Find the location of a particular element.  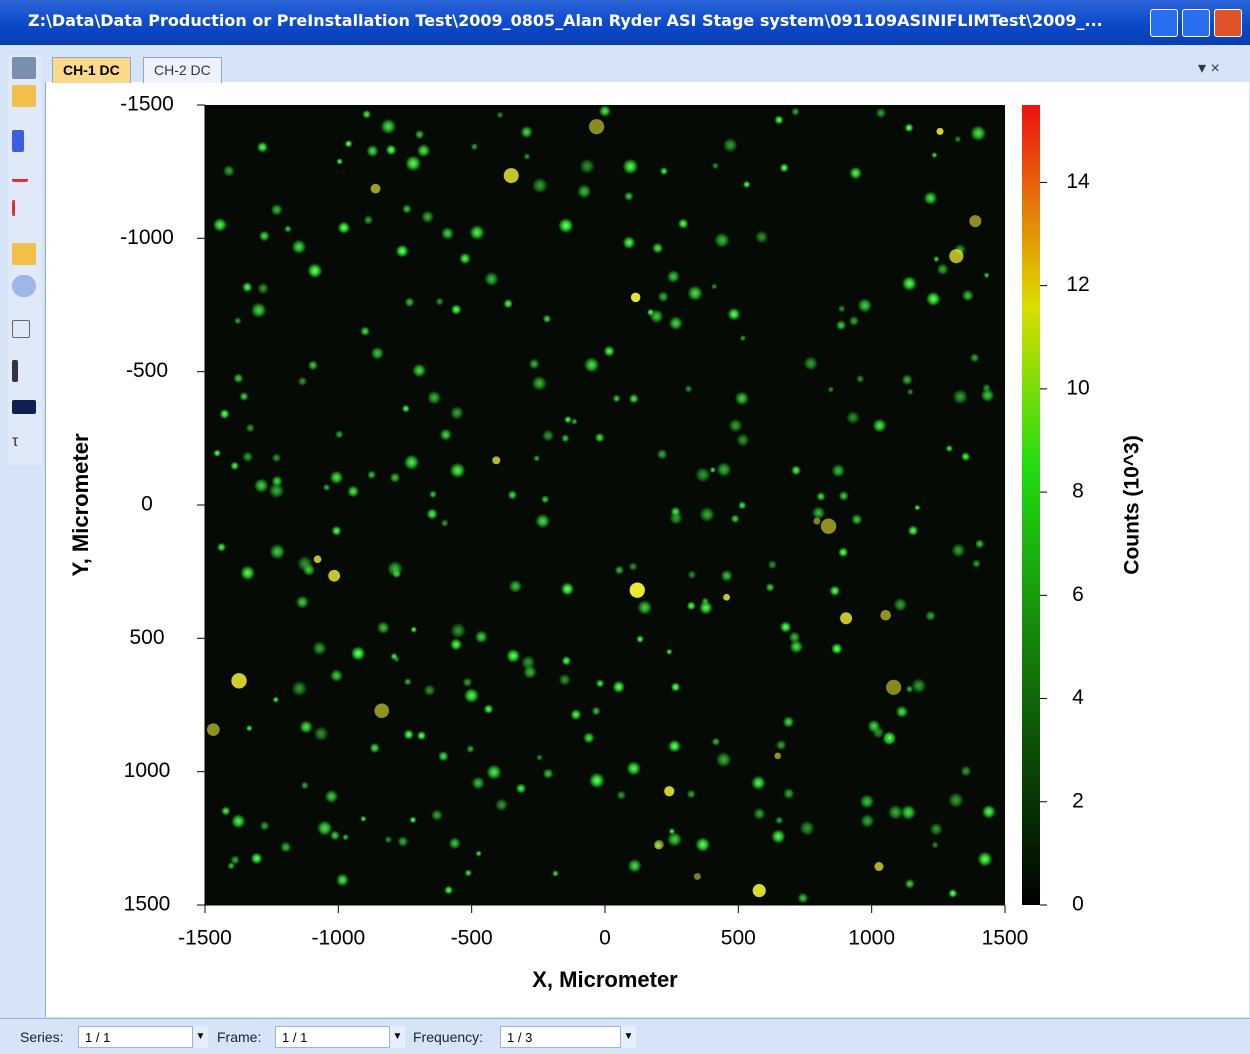

y-tick-label: 500 is located at coordinates (146, 637).